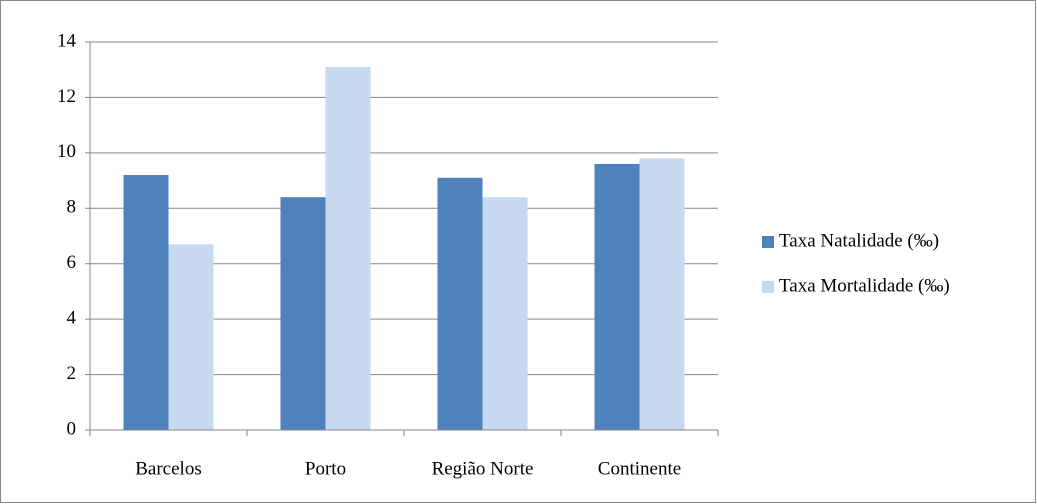 This screenshot has height=504, width=1037. I want to click on y-tick-label: 12, so click(66, 96).